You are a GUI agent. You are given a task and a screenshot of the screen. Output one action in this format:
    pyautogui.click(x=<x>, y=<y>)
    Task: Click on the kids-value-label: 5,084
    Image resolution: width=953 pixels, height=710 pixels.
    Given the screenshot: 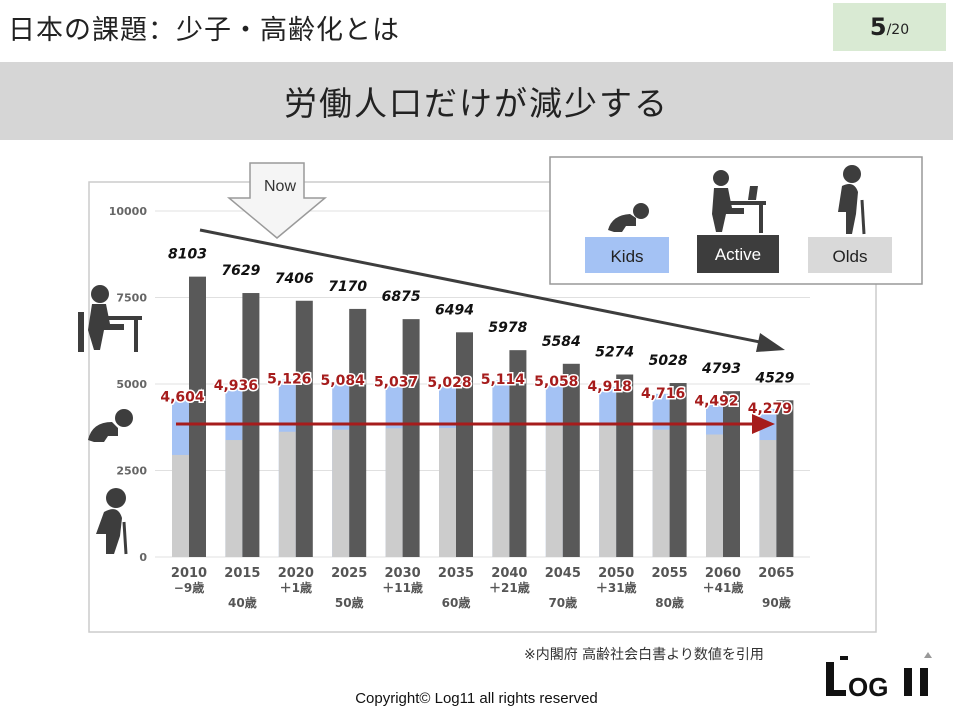 What is the action you would take?
    pyautogui.click(x=343, y=381)
    